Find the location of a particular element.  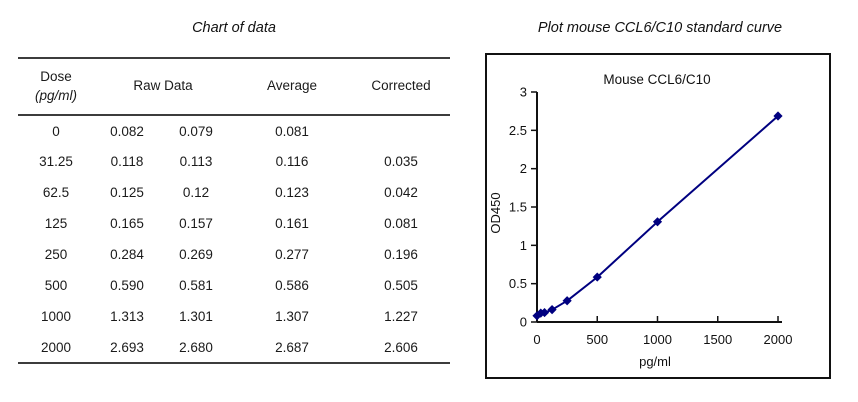

x-tick-label: 1500 is located at coordinates (717, 339).